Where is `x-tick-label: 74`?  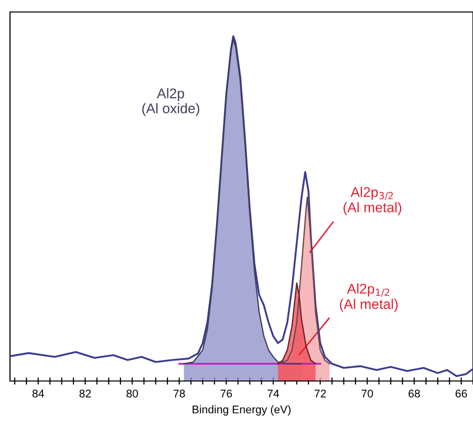
x-tick-label: 74 is located at coordinates (274, 394).